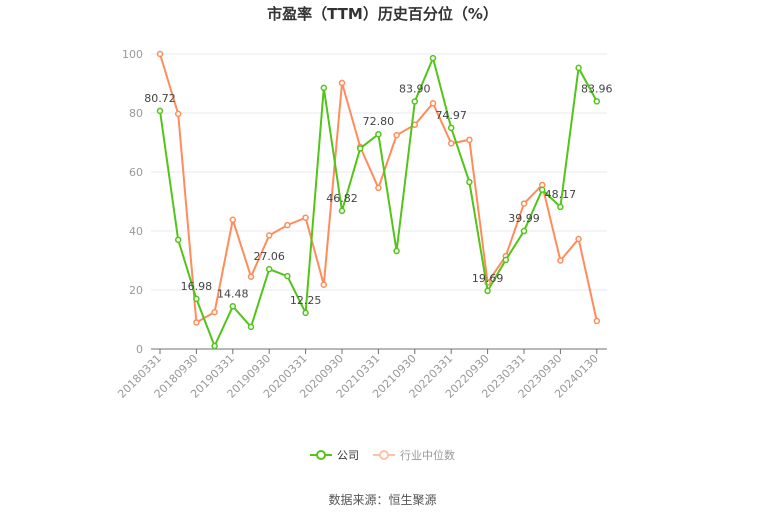 The image size is (765, 517). I want to click on data-label: 14.48, so click(233, 293).